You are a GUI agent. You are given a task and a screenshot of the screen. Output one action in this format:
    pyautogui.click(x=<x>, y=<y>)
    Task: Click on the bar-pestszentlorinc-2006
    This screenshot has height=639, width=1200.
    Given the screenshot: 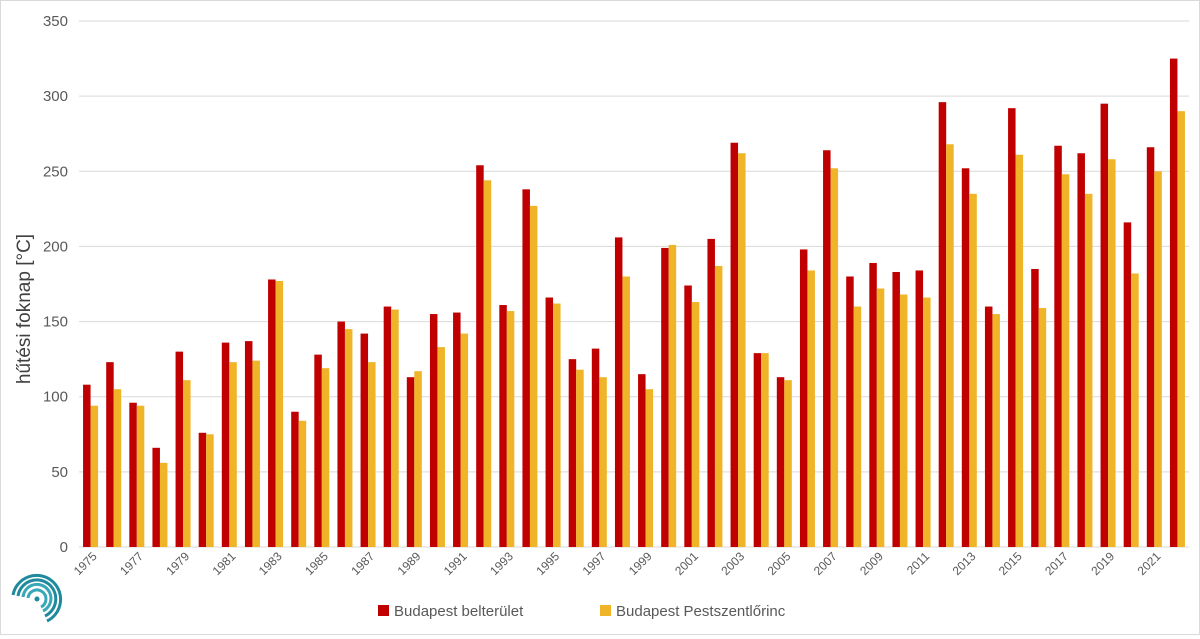 What is the action you would take?
    pyautogui.click(x=811, y=408)
    